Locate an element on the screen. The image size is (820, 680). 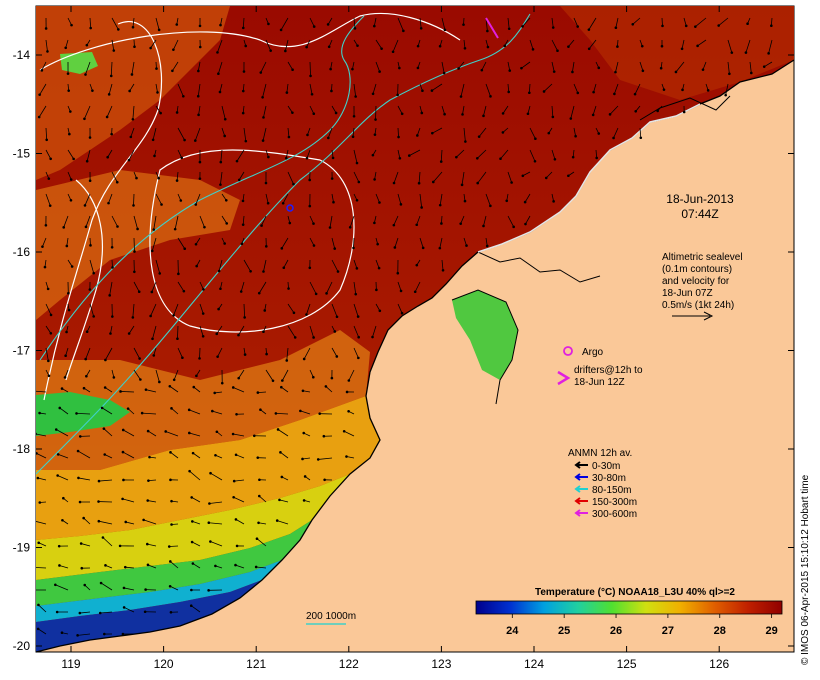
anmn-legend-label: 150-300m is located at coordinates (614, 502).